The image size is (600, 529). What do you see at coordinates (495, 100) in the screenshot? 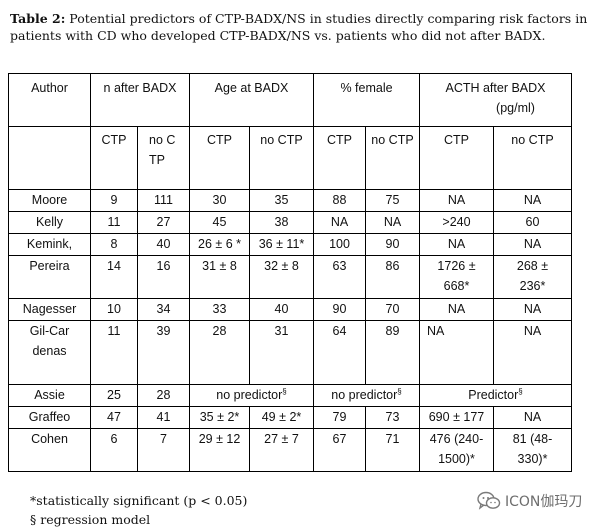
I see `header-acth-after-badx: ACTH after BADX (pg/ml)` at bounding box center [495, 100].